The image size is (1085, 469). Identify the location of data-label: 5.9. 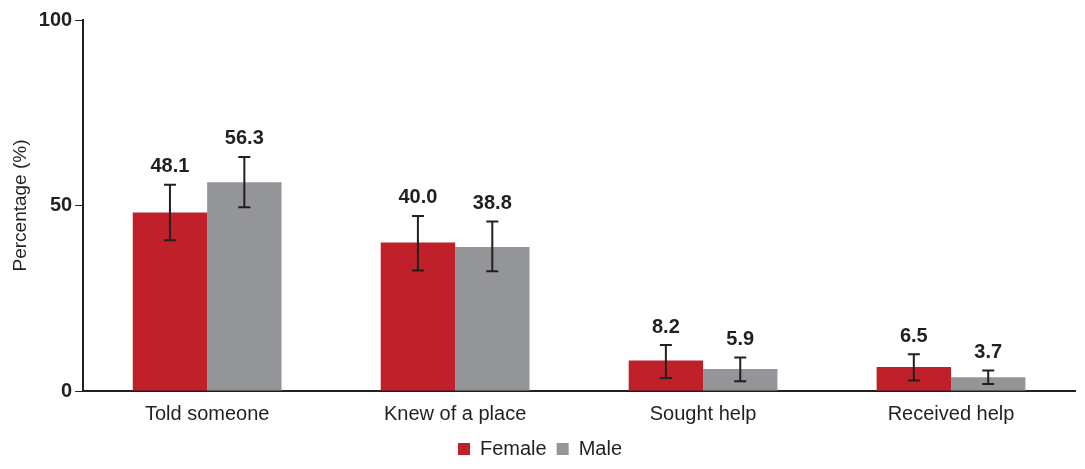
(740, 338).